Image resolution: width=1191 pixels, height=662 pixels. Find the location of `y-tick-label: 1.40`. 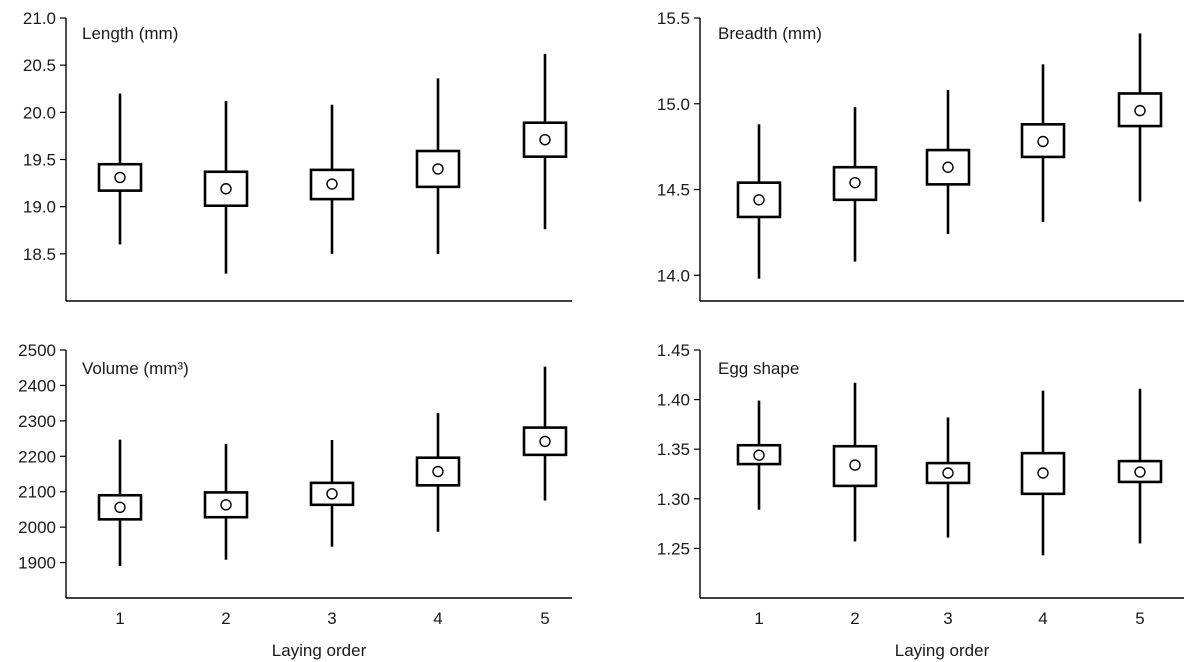

y-tick-label: 1.40 is located at coordinates (673, 400).